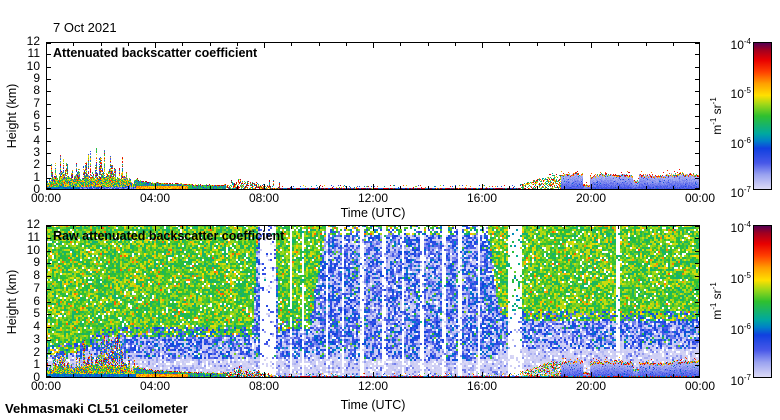  I want to click on station-instrument-label: Vehmasmaki CL51 ceilometer, so click(96, 408).